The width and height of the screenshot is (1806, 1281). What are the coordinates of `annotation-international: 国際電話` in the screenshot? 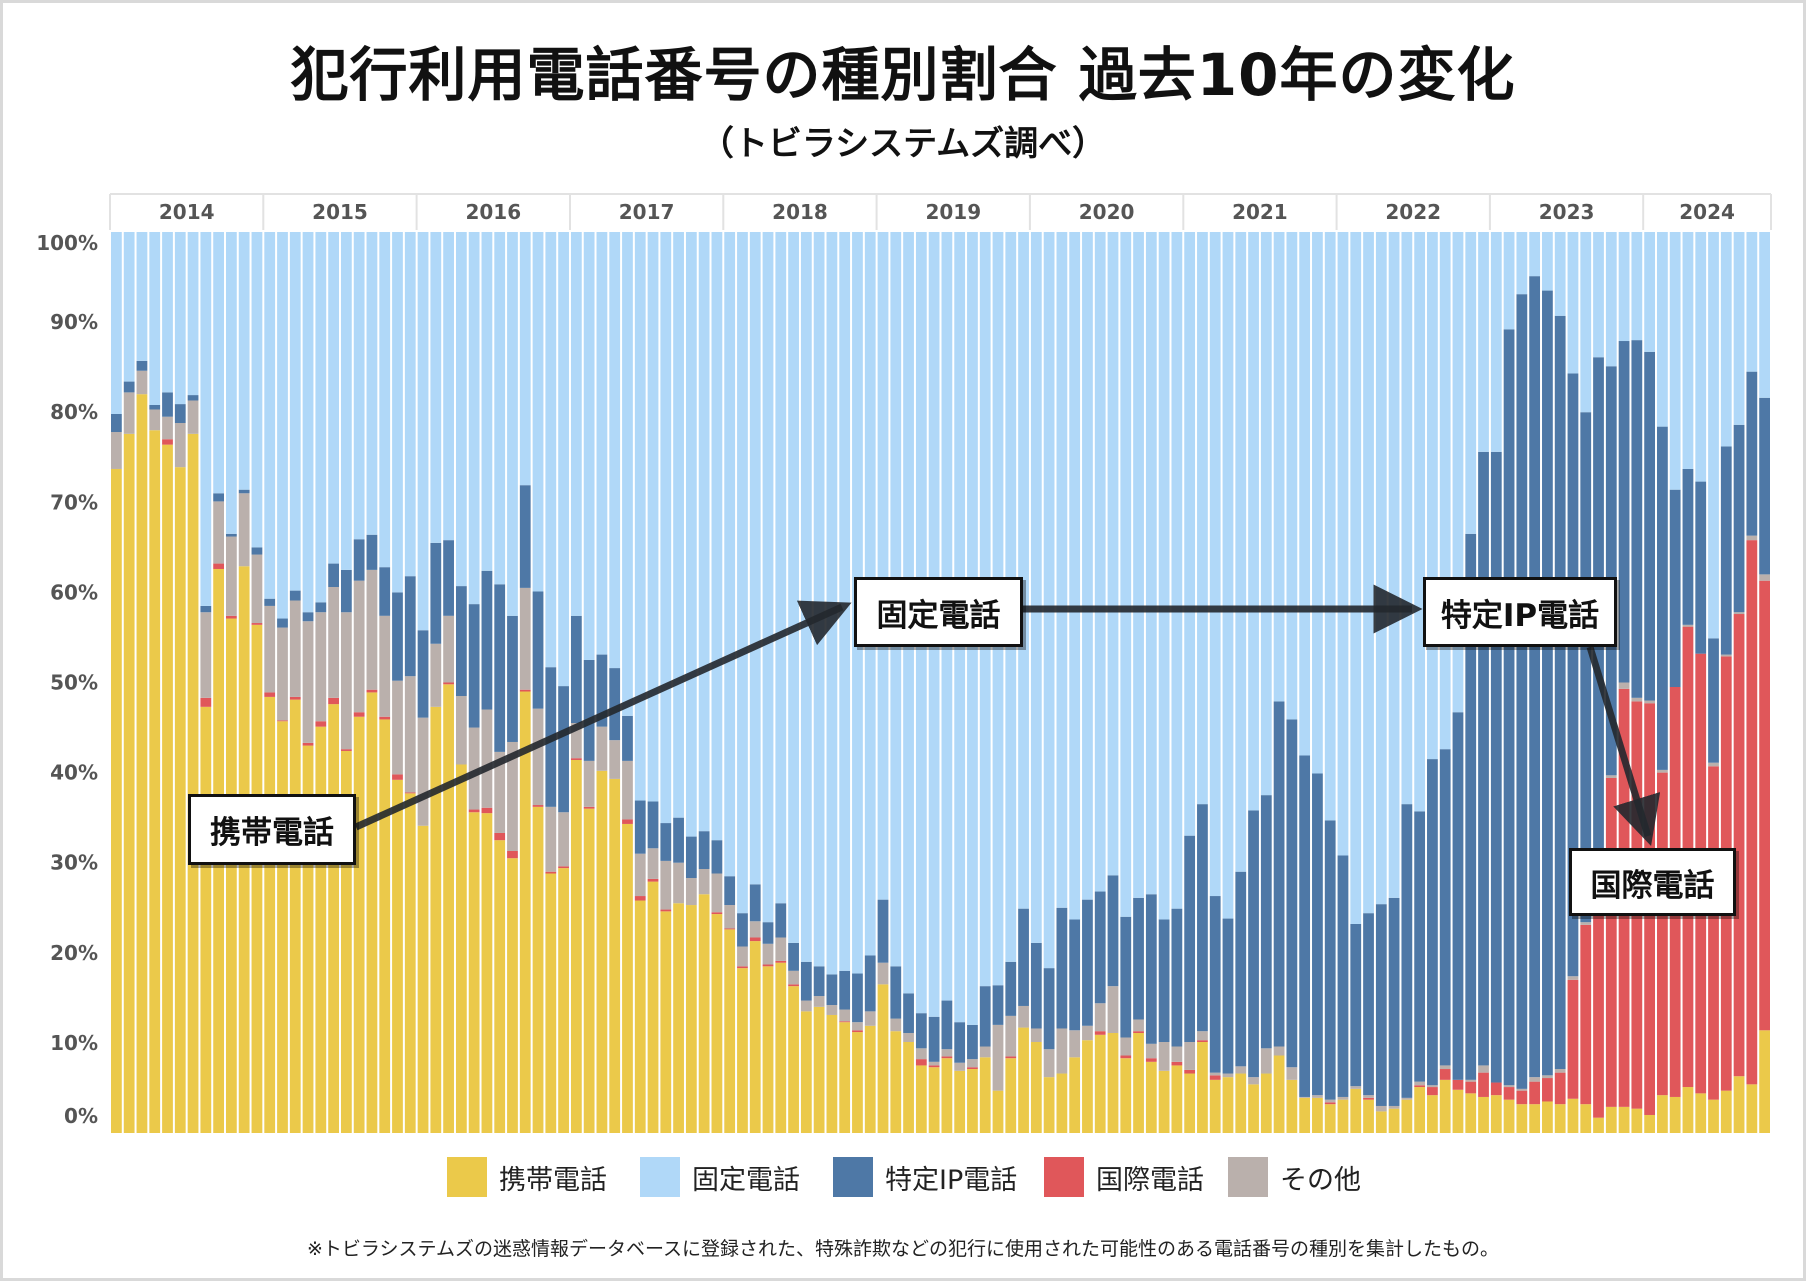 It's located at (1652, 882).